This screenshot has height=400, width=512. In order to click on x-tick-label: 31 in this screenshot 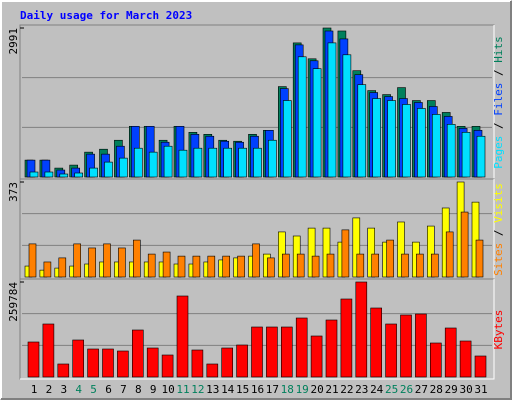, I will do `click(480, 389)`.